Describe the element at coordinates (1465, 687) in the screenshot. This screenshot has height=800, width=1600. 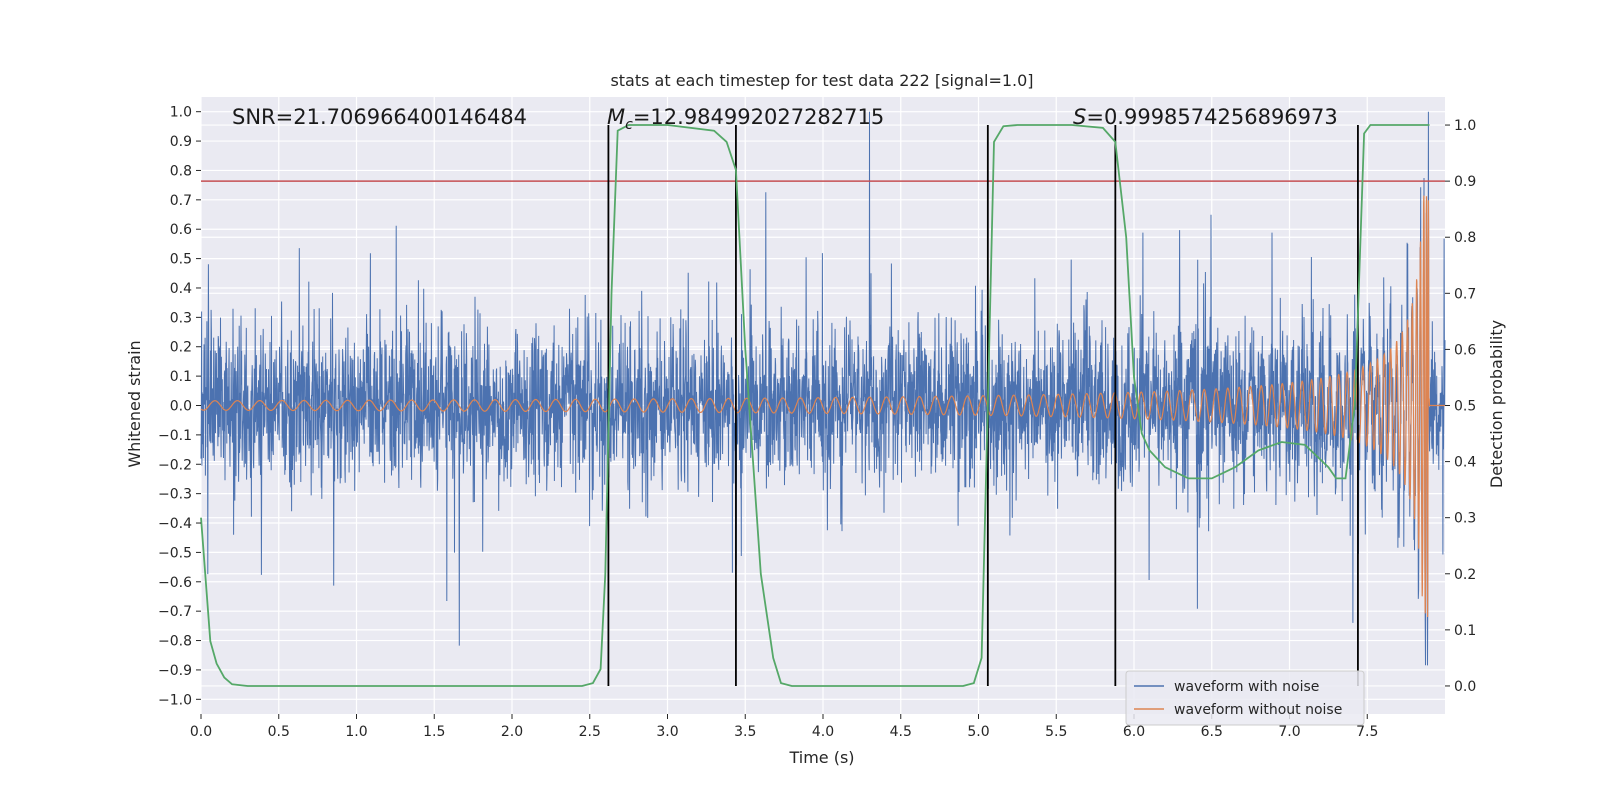
I see `y-right-tick-label: 0.0` at that location.